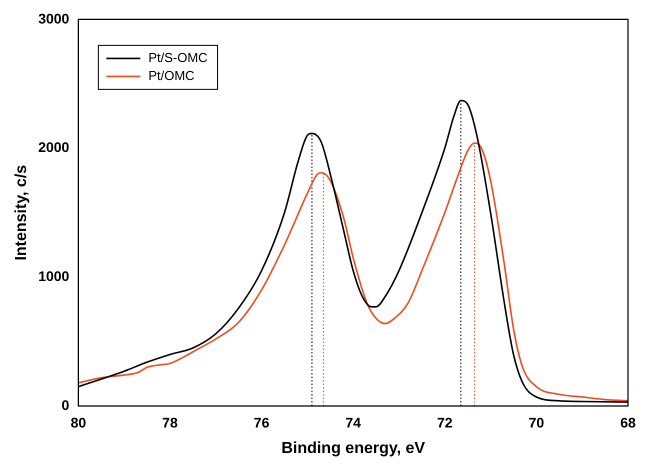 The height and width of the screenshot is (470, 656). Describe the element at coordinates (66, 404) in the screenshot. I see `y-tick-label: 0` at that location.